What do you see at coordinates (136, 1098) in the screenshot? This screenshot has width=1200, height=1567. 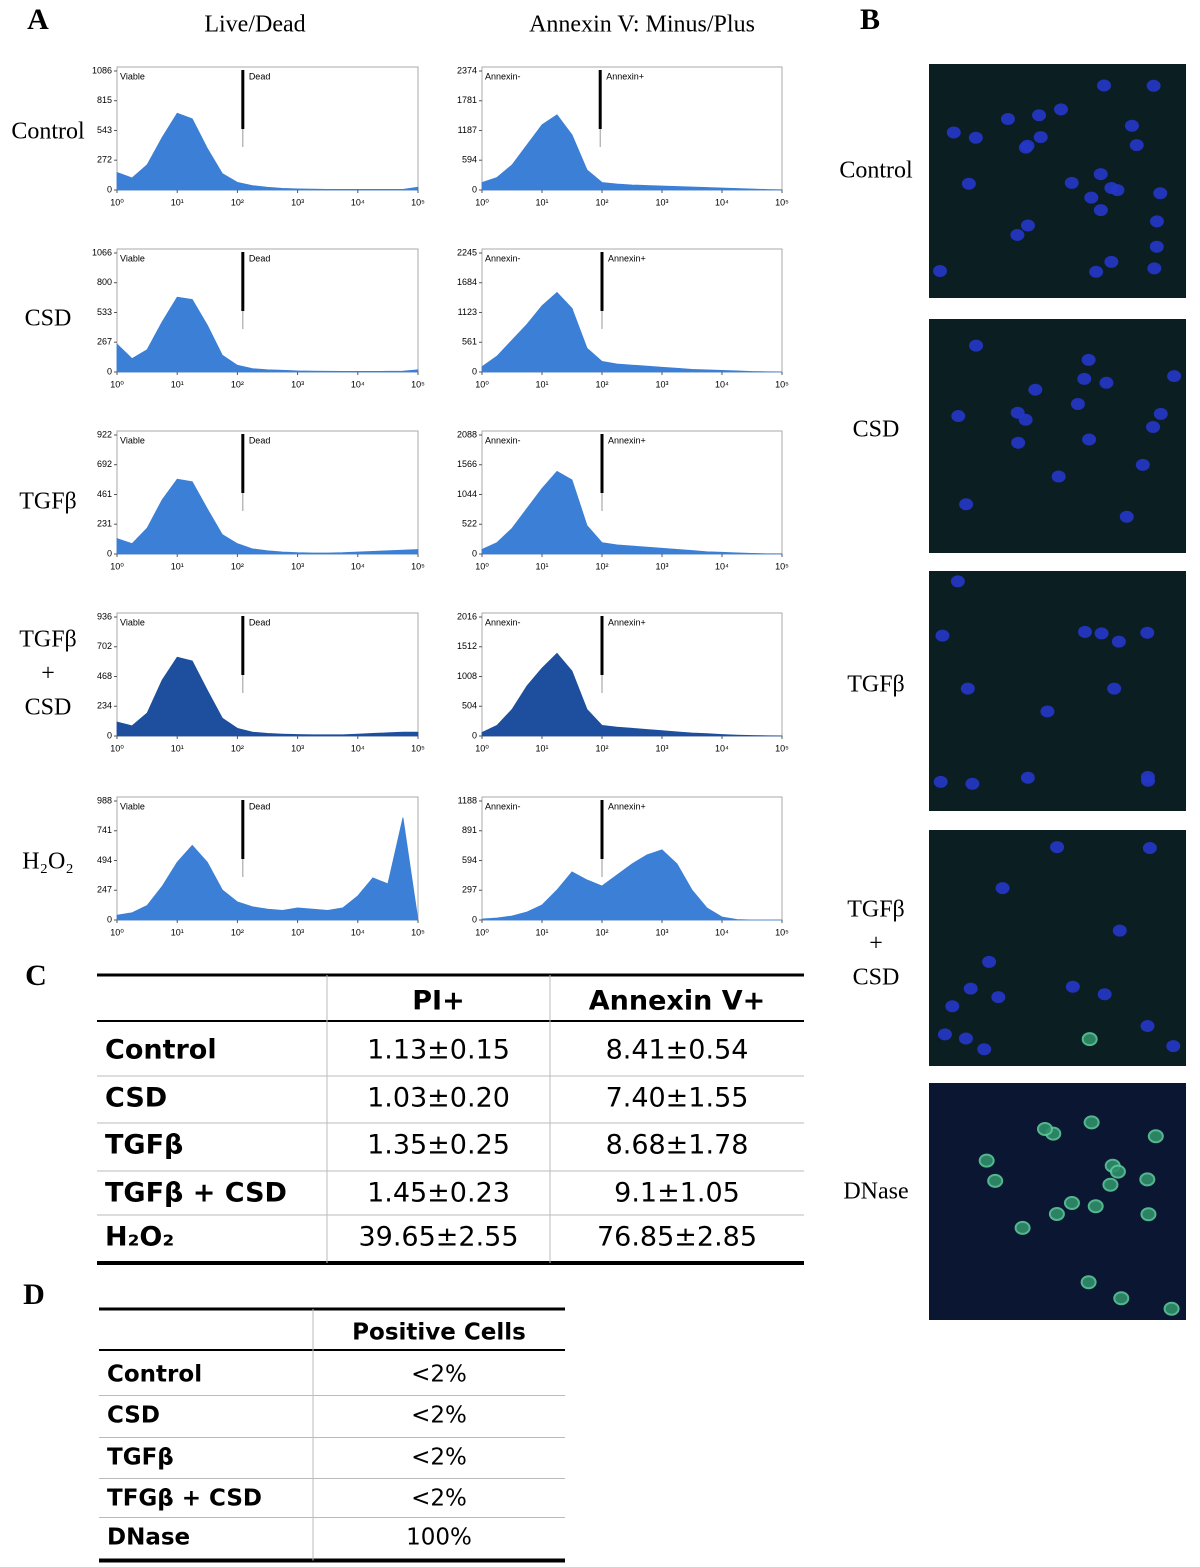 I see `row-name: CSD` at bounding box center [136, 1098].